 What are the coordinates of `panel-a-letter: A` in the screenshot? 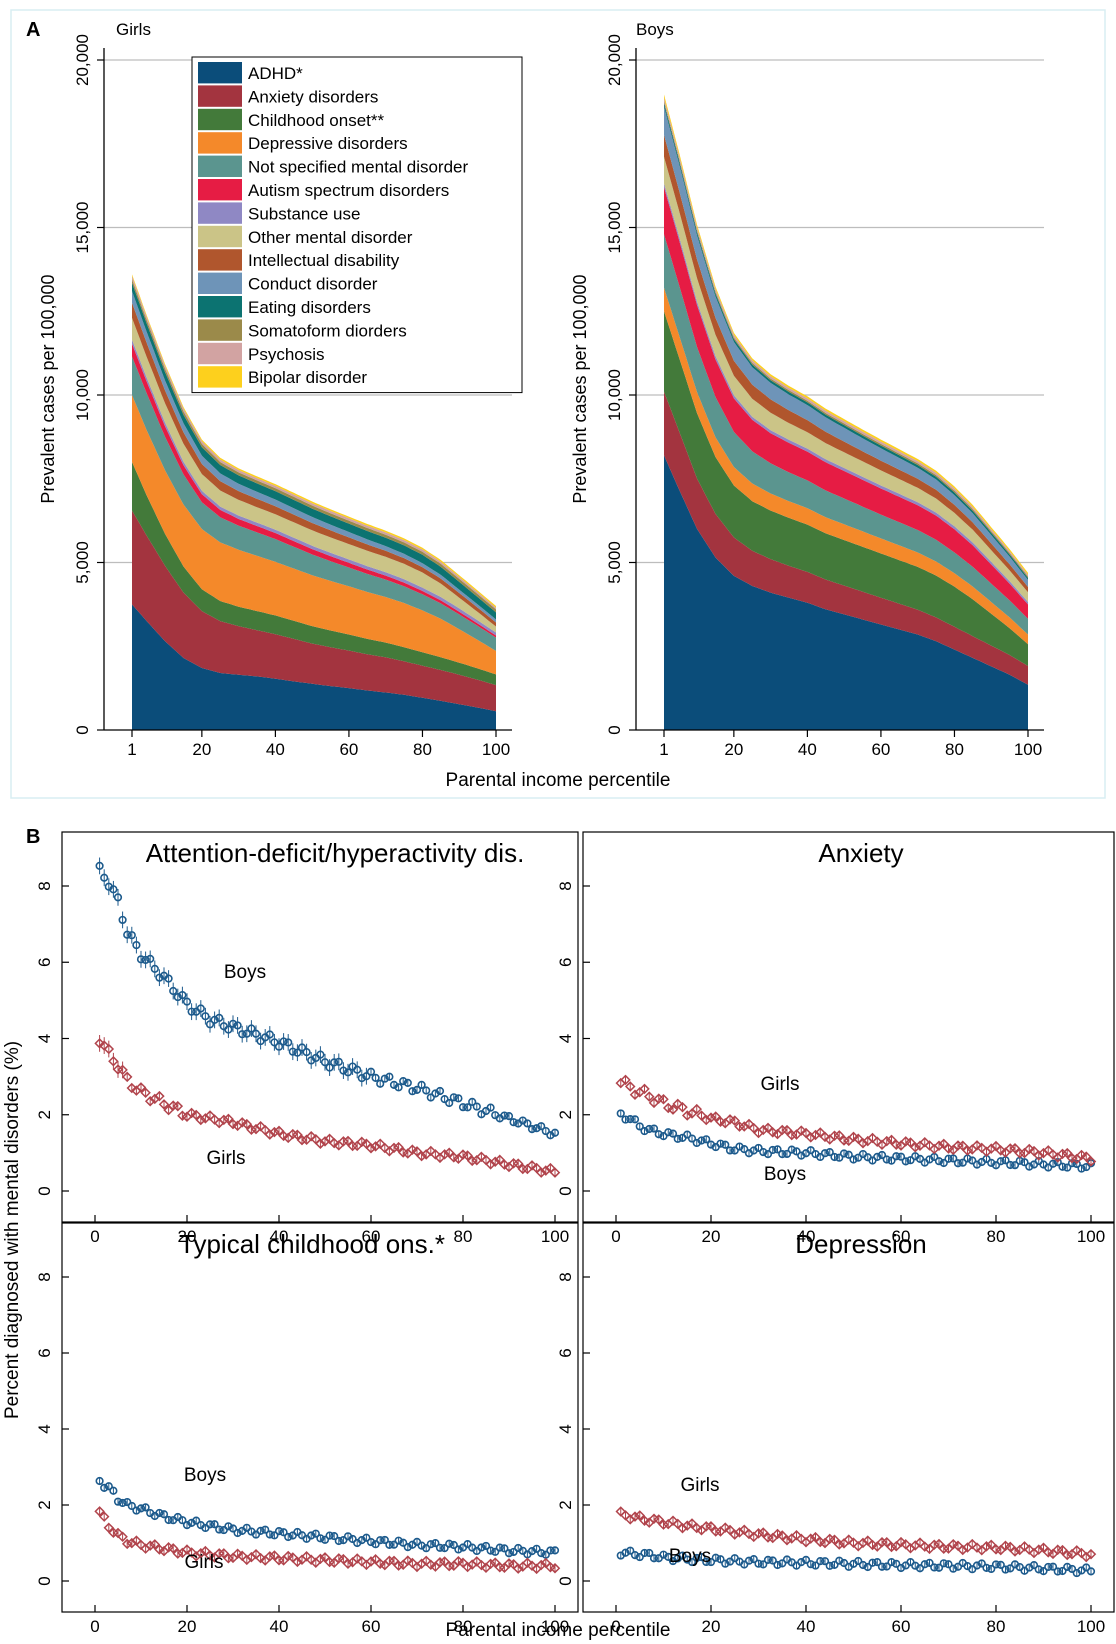 It's located at (33, 30).